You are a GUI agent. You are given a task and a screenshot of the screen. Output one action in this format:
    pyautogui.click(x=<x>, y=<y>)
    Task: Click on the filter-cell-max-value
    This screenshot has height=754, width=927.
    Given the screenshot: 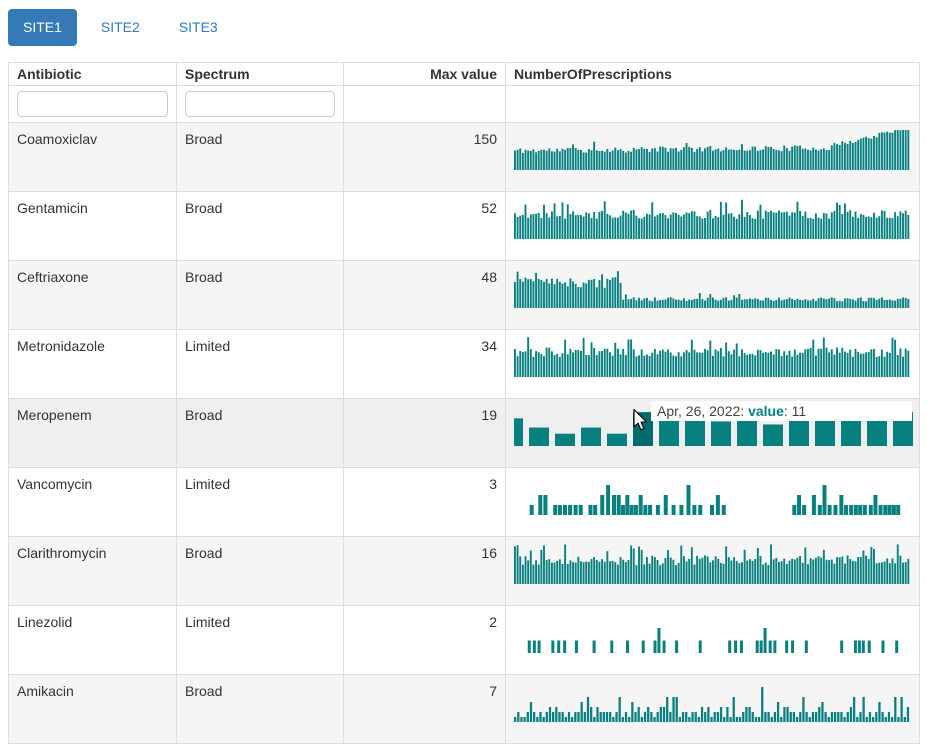 What is the action you would take?
    pyautogui.click(x=424, y=104)
    